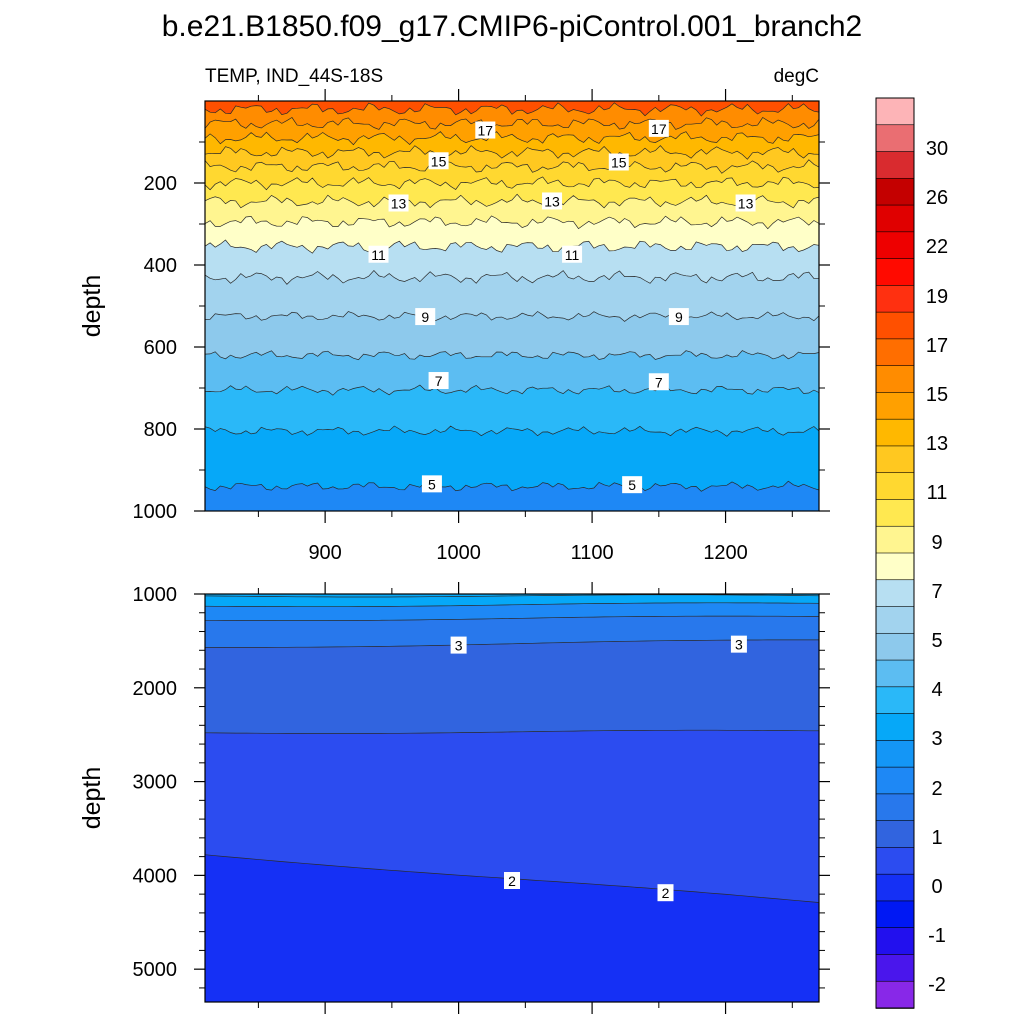 This screenshot has height=1024, width=1024. Describe the element at coordinates (937, 493) in the screenshot. I see `colorbar-label: 11` at that location.